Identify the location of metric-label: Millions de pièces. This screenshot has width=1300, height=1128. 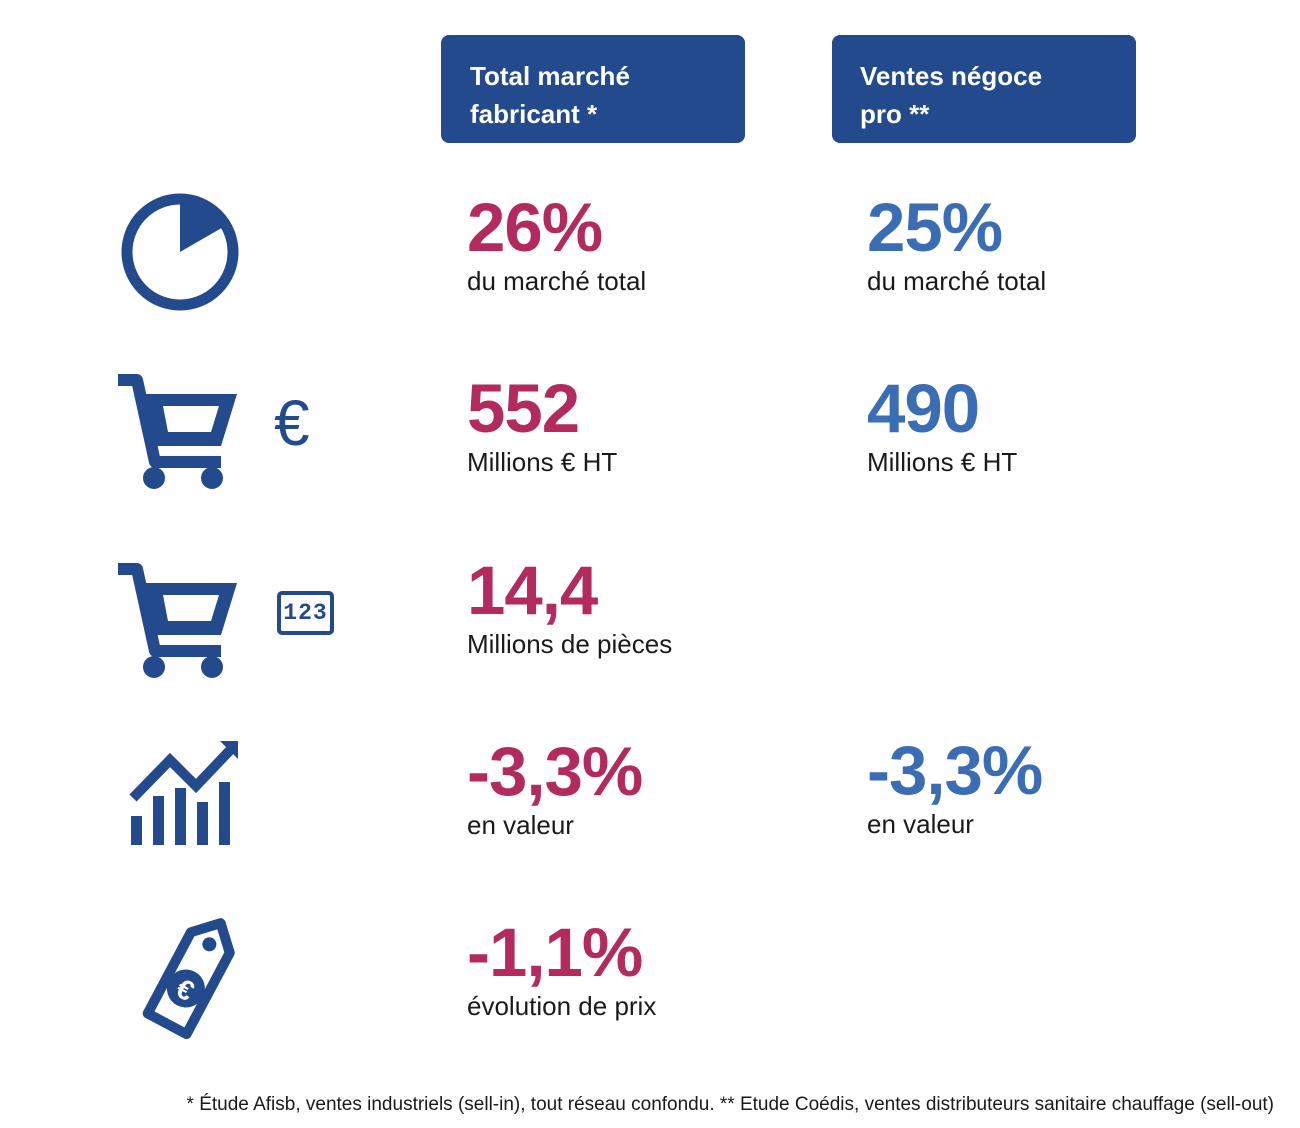
(570, 644).